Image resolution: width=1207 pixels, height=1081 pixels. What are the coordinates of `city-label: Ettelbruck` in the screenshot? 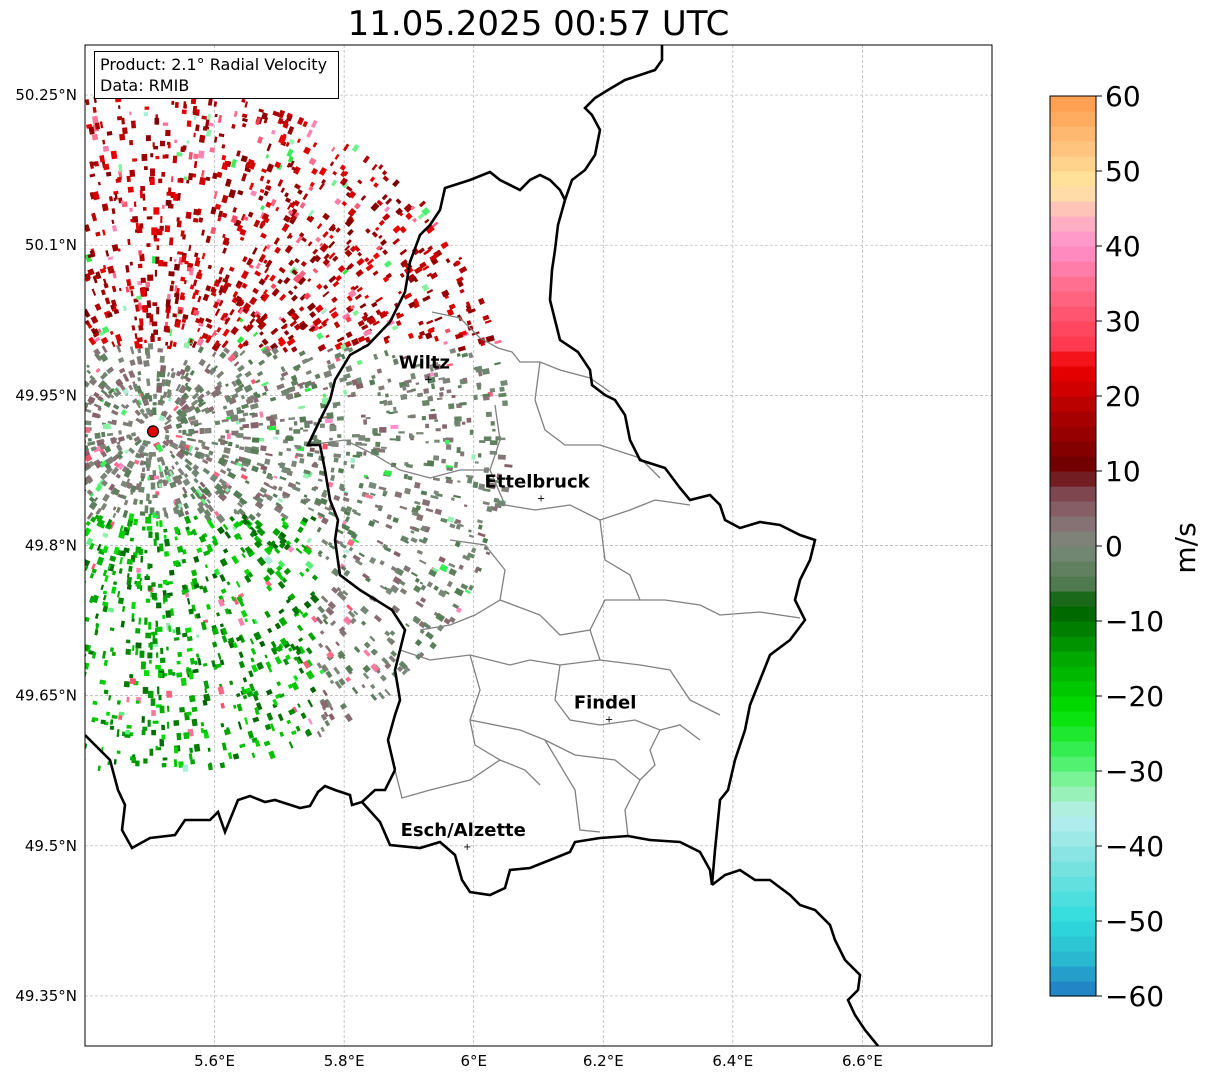 It's located at (538, 481).